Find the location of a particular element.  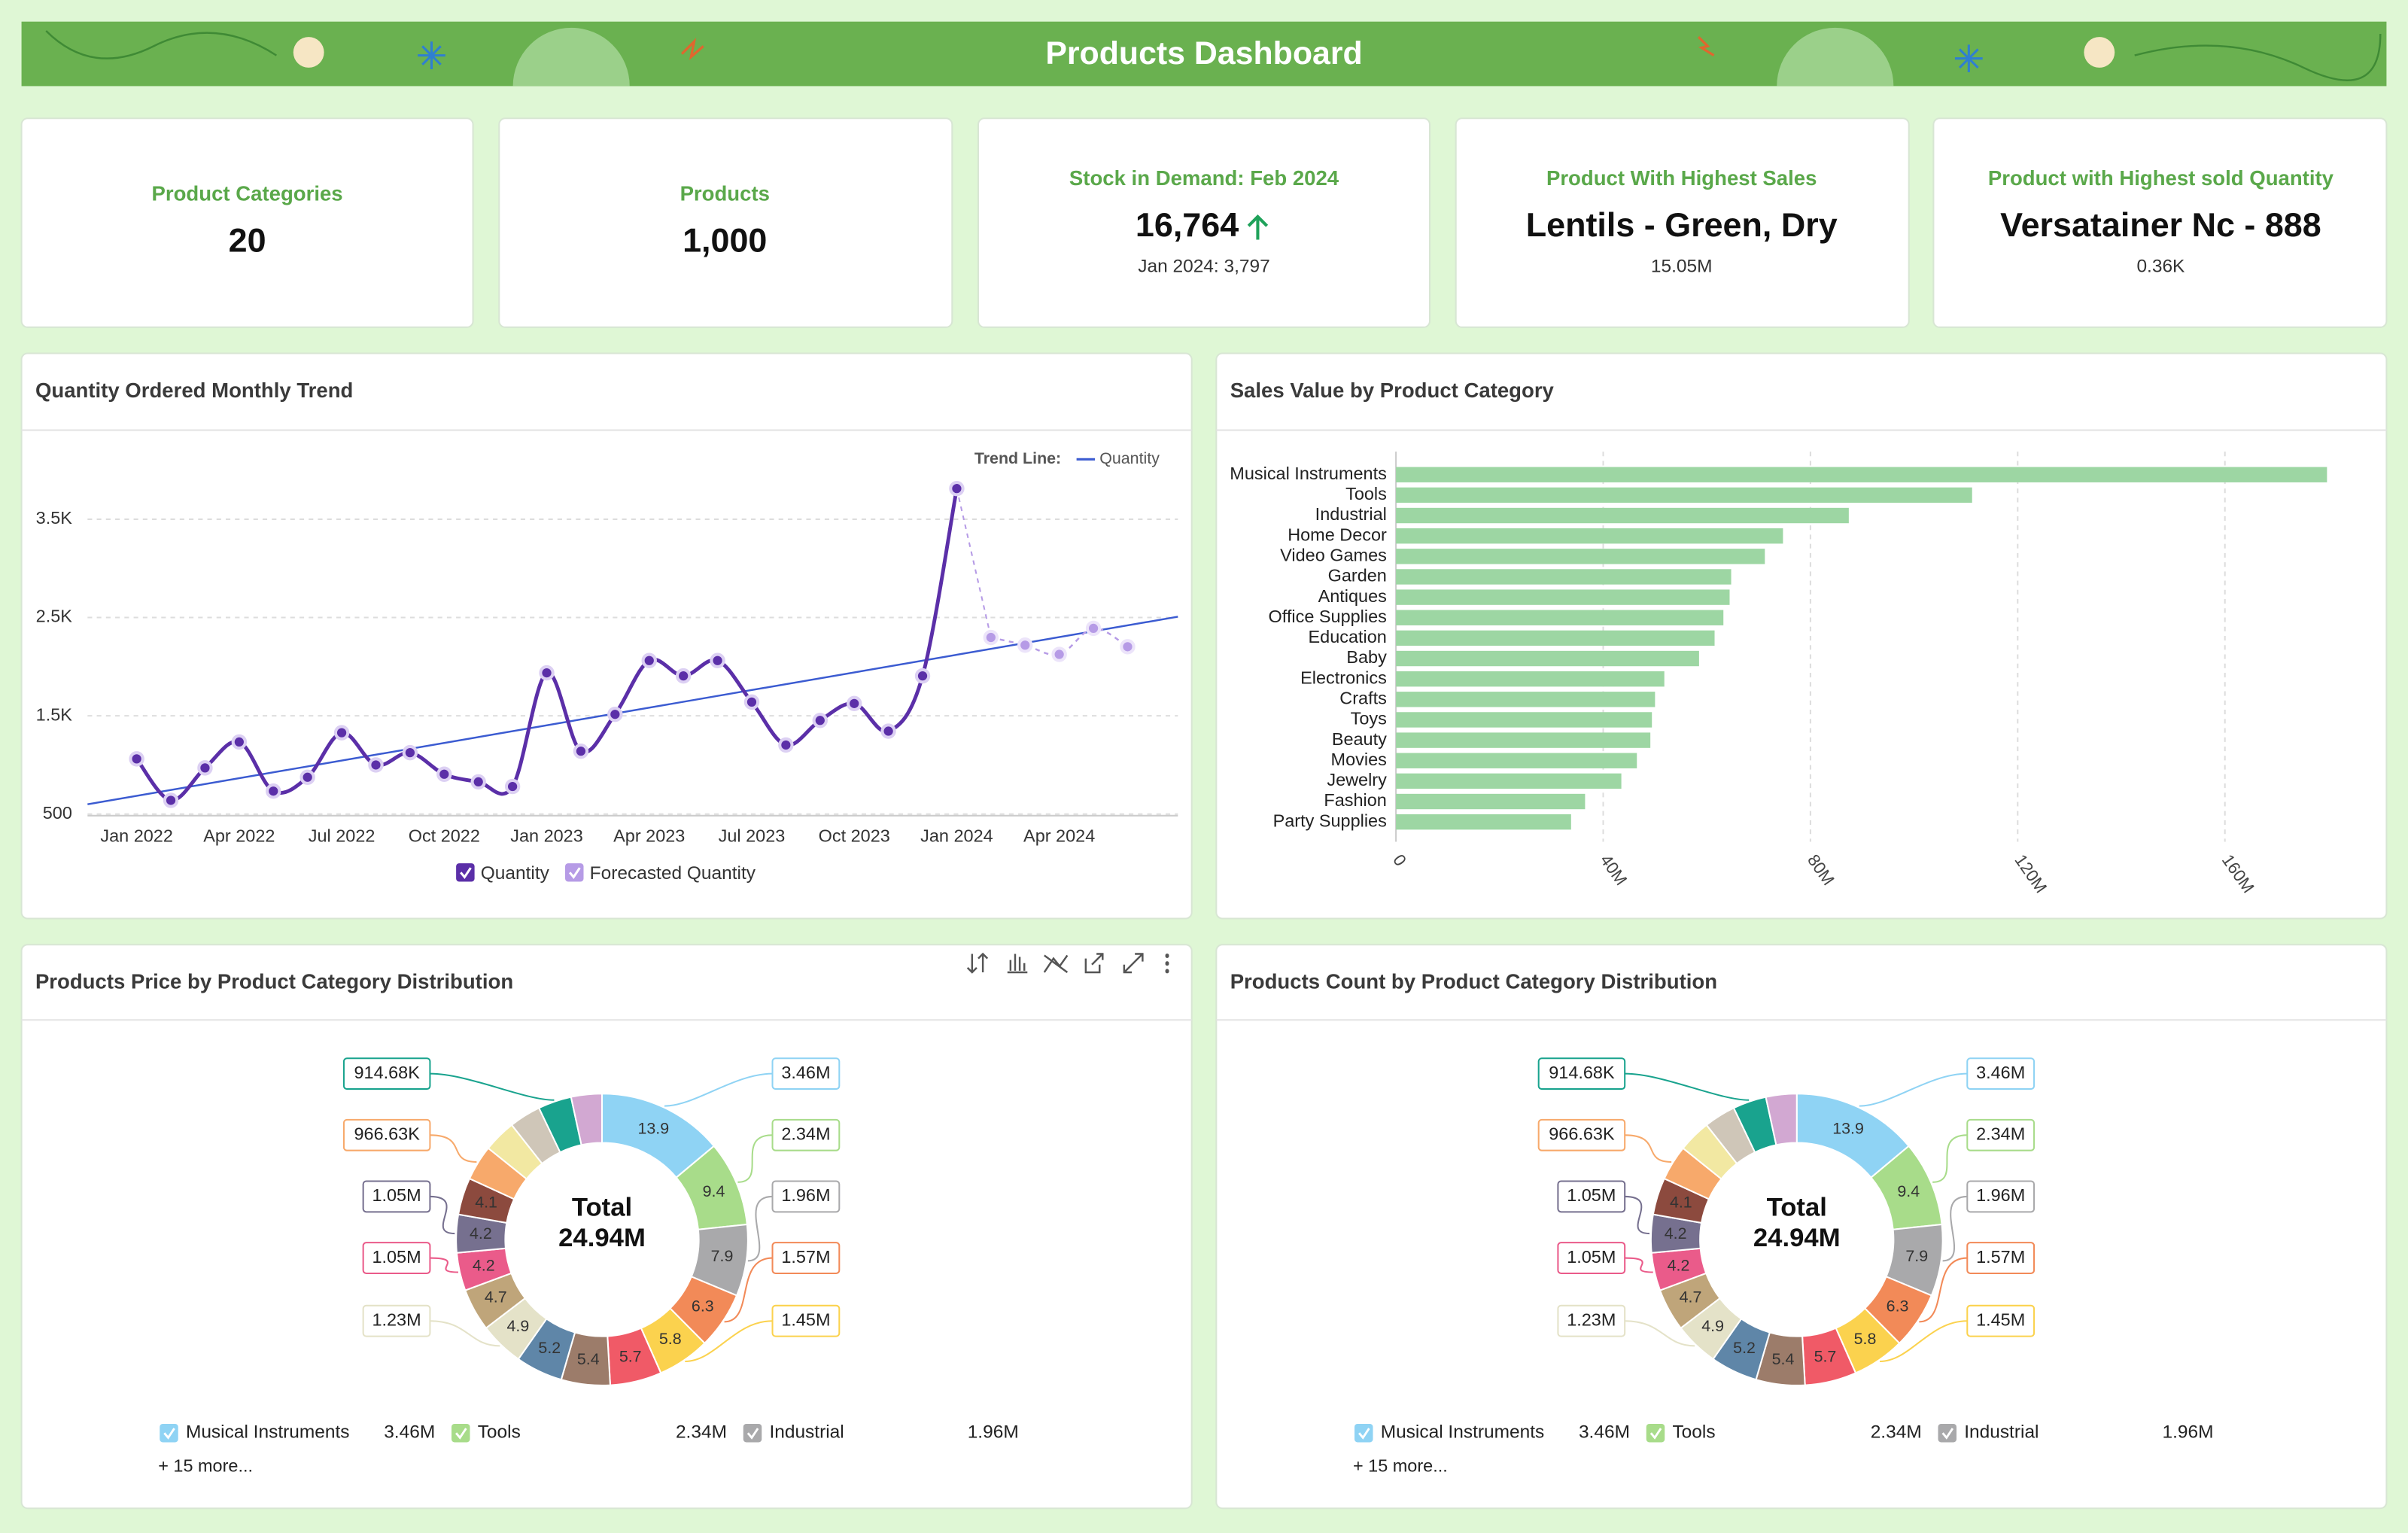

center-label: Total is located at coordinates (1797, 1207).